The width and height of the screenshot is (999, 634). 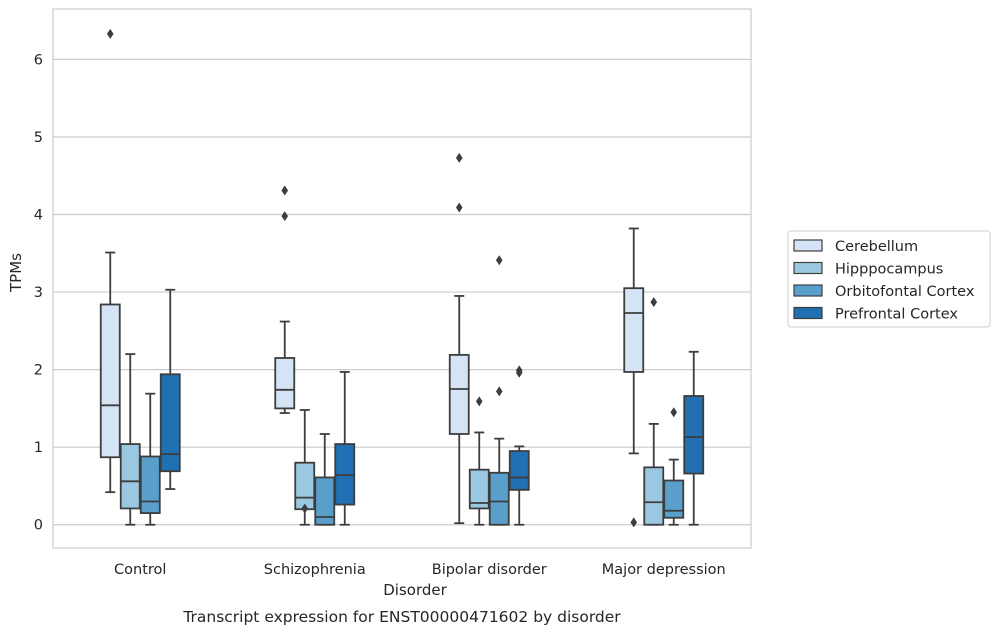 I want to click on y-axis-label: TPMs, so click(x=16, y=273).